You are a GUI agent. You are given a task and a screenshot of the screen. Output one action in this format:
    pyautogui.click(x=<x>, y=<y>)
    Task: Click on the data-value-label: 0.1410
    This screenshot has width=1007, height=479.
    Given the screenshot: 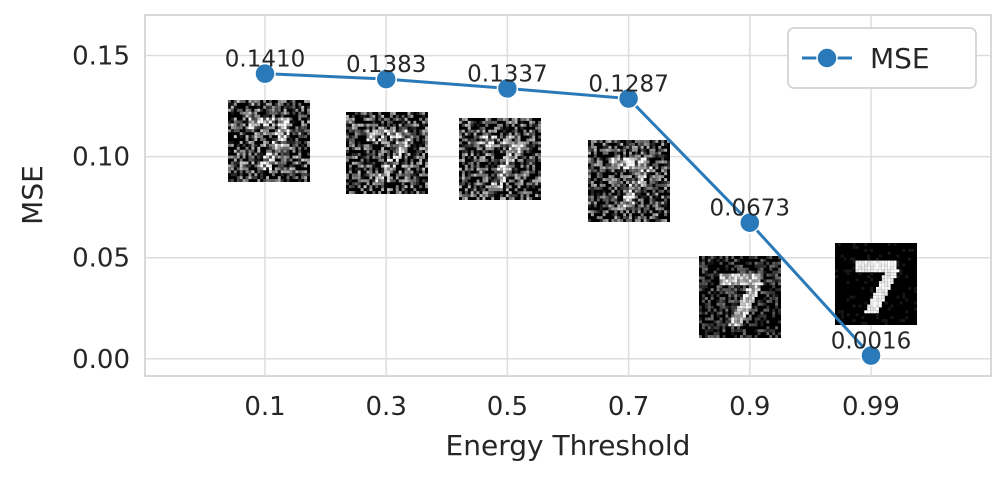 What is the action you would take?
    pyautogui.click(x=265, y=60)
    